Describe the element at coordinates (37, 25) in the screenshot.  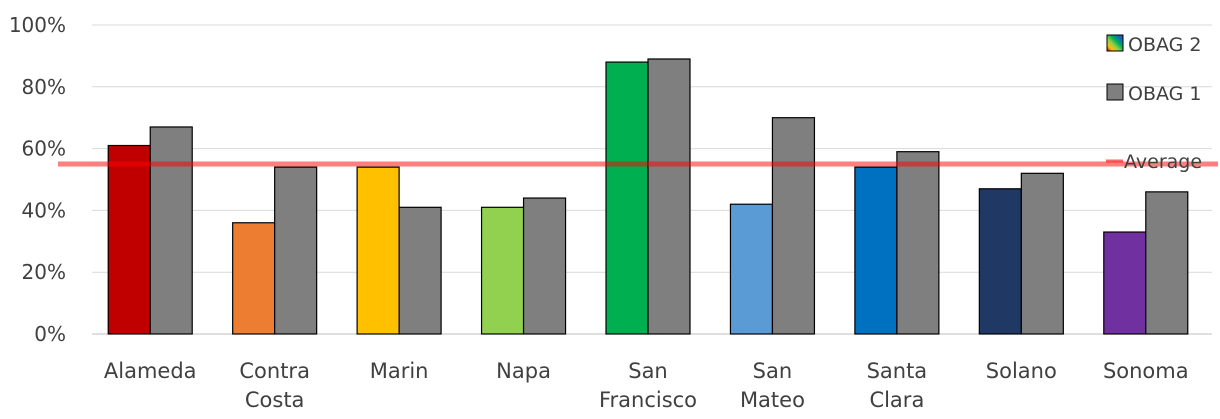
I see `y-tick-label: 100%` at that location.